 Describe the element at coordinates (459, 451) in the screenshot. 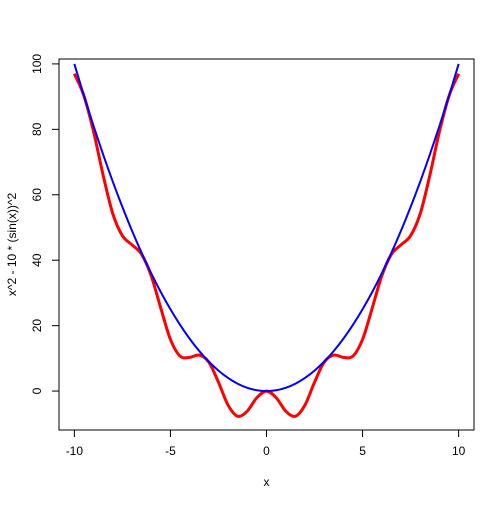

I see `x-tick-label: 10` at that location.